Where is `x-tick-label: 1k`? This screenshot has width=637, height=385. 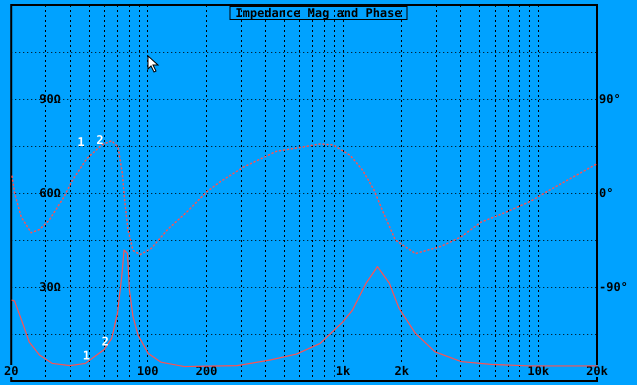 x-tick-label: 1k is located at coordinates (343, 371).